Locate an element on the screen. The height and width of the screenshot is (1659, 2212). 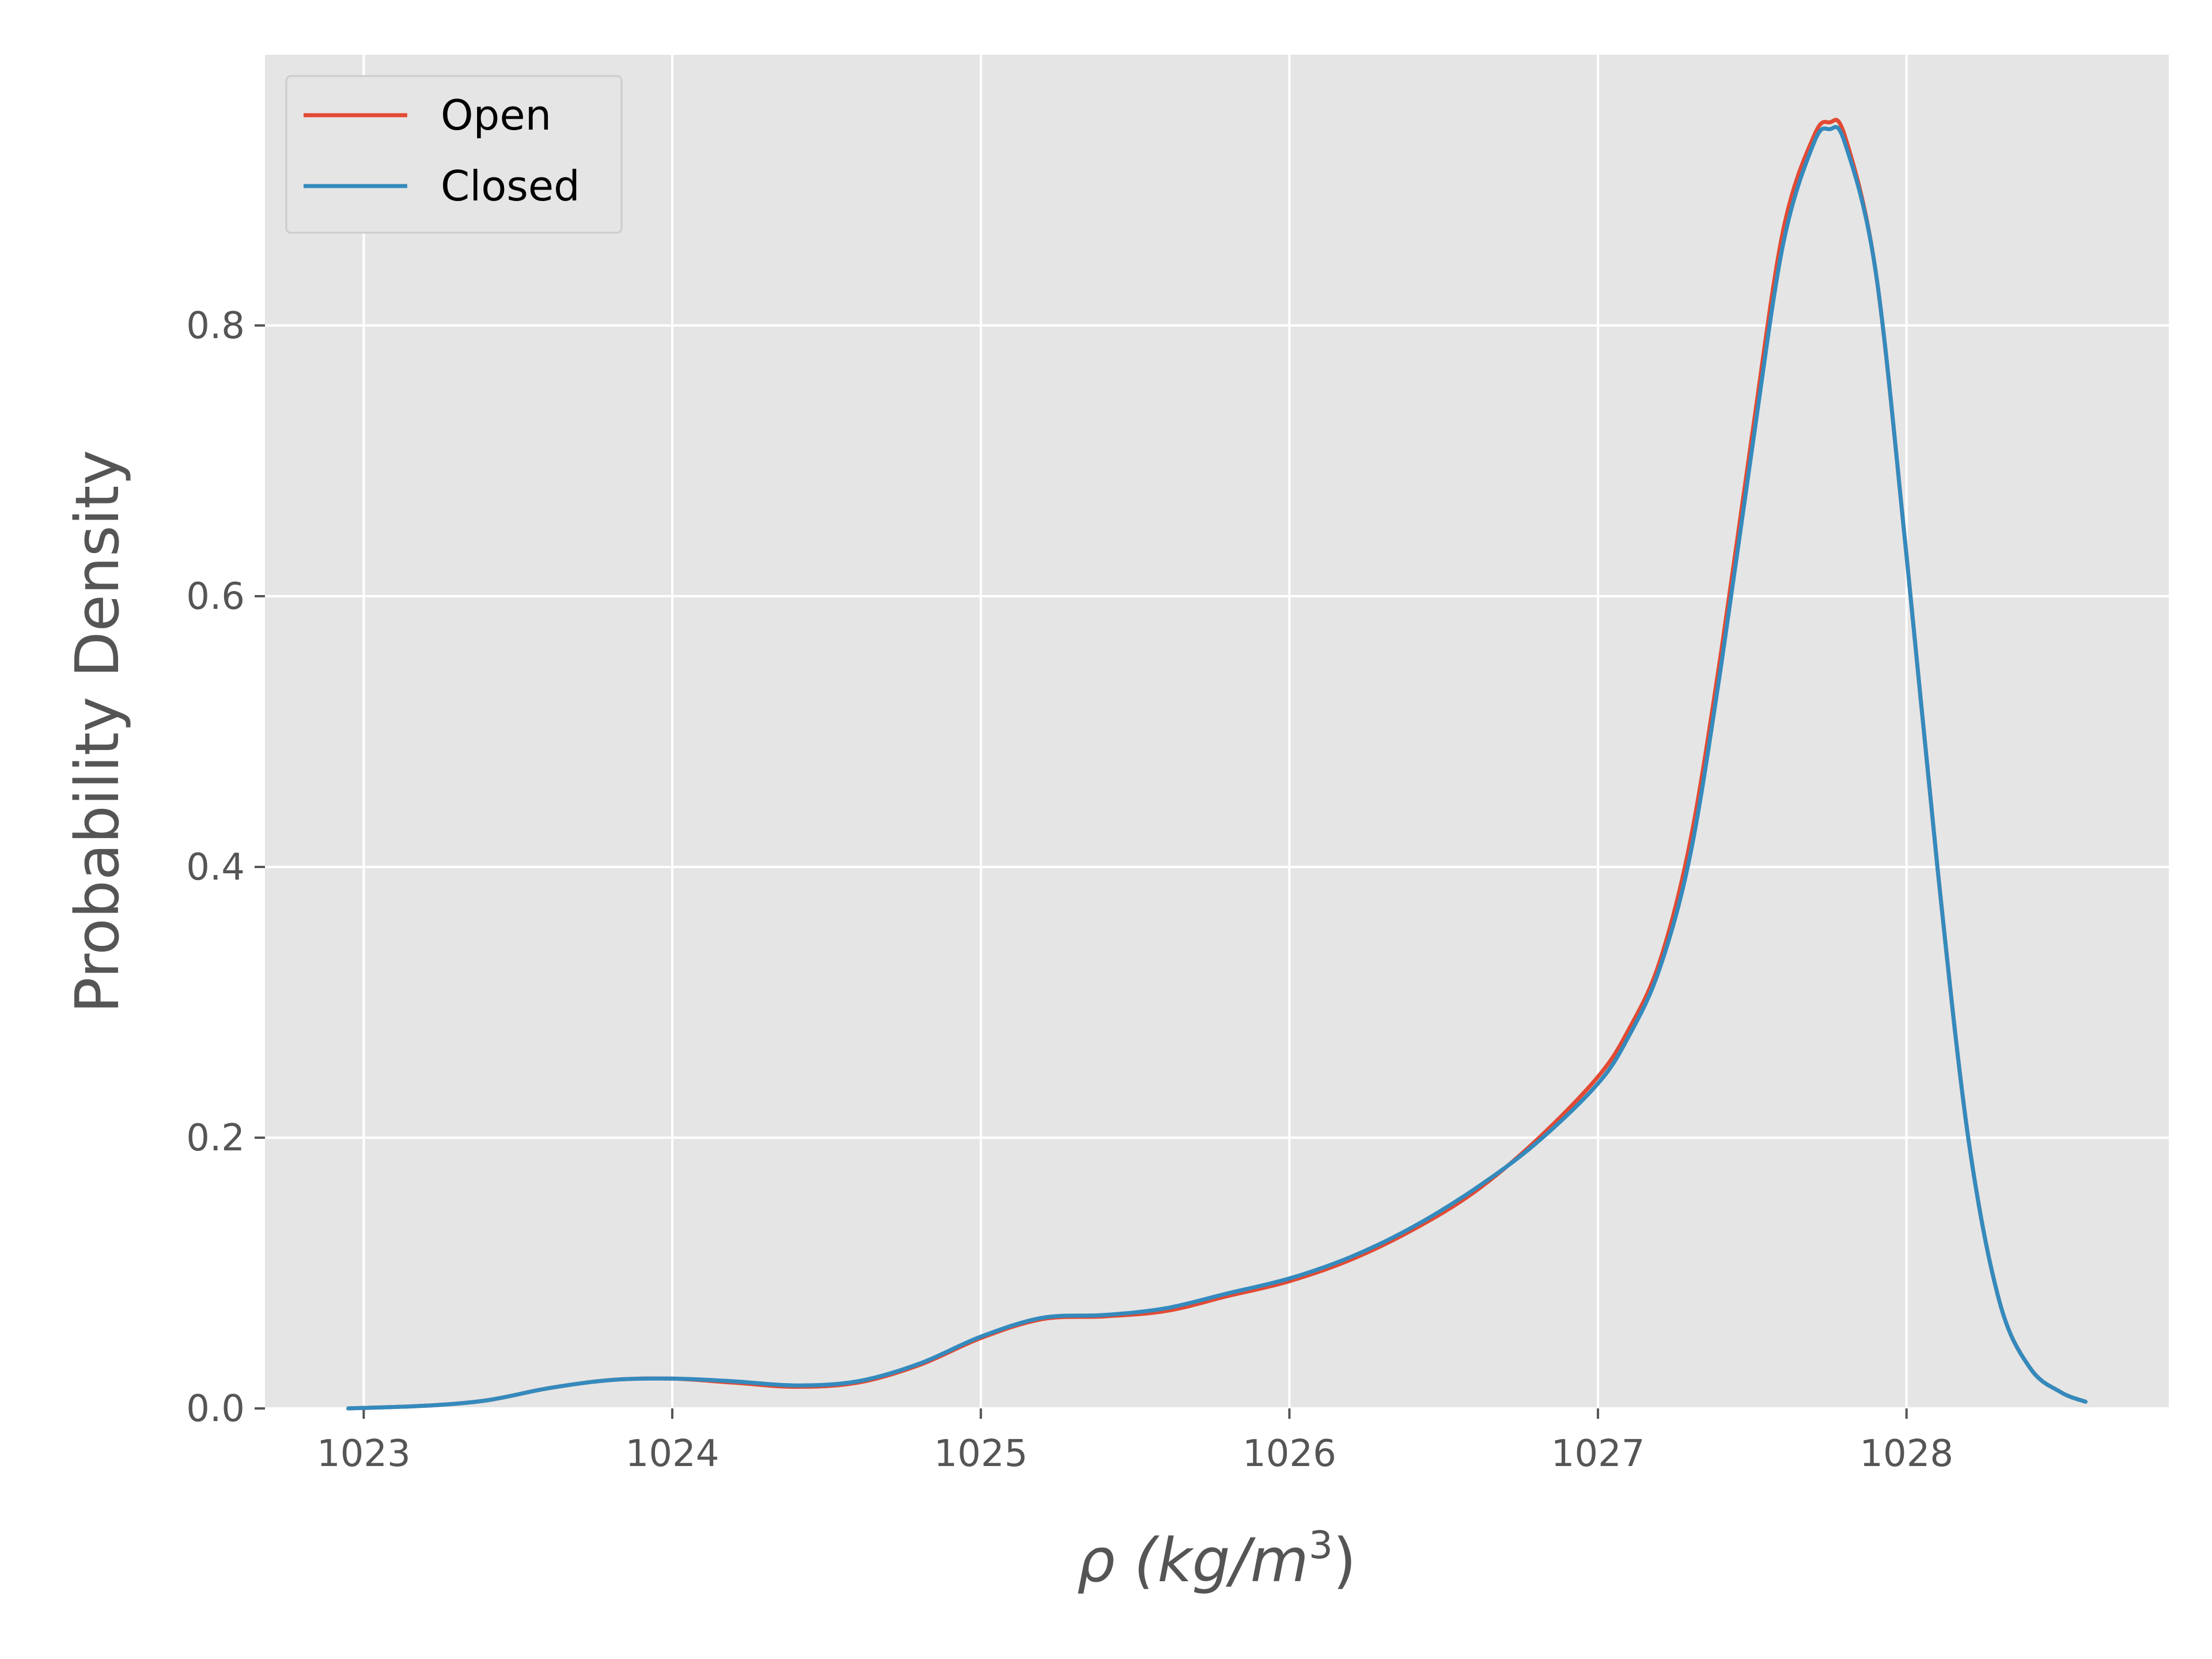
x-axis-label: ρ (kg/m3) is located at coordinates (1217, 1559).